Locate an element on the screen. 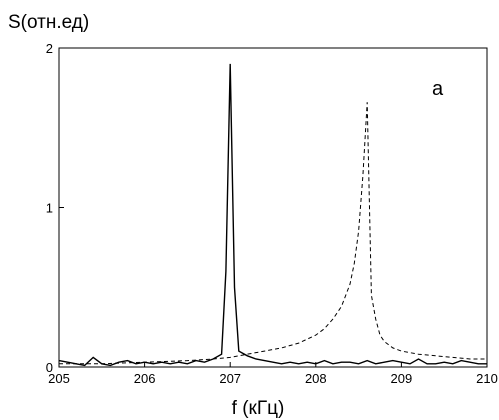  x-axis-label: f (кГц) is located at coordinates (258, 408).